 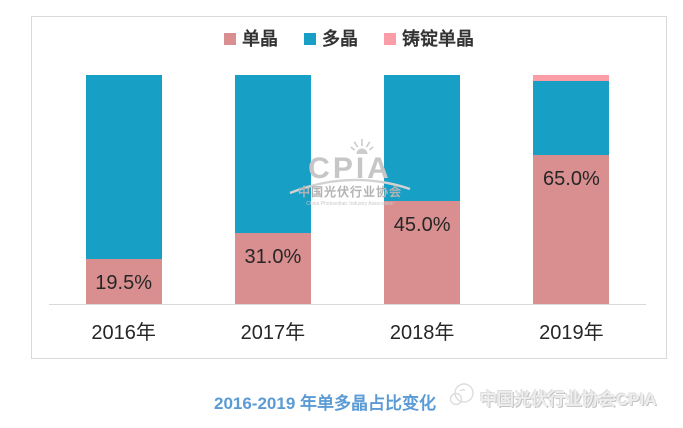 I want to click on bar-segment-单晶: 65.0%, so click(x=571, y=229).